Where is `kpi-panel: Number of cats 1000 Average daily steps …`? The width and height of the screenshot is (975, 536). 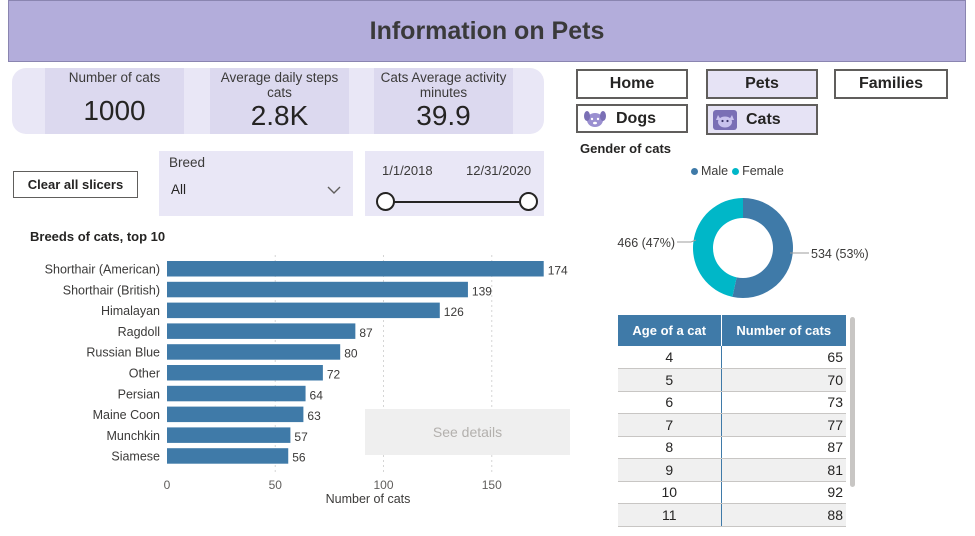 kpi-panel: Number of cats 1000 Average daily steps … is located at coordinates (278, 101).